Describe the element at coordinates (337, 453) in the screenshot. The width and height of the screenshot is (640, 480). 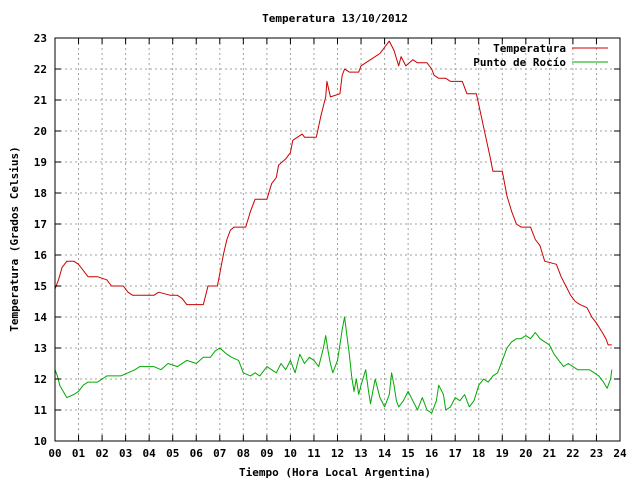
I see `x-tick-label: 12` at that location.